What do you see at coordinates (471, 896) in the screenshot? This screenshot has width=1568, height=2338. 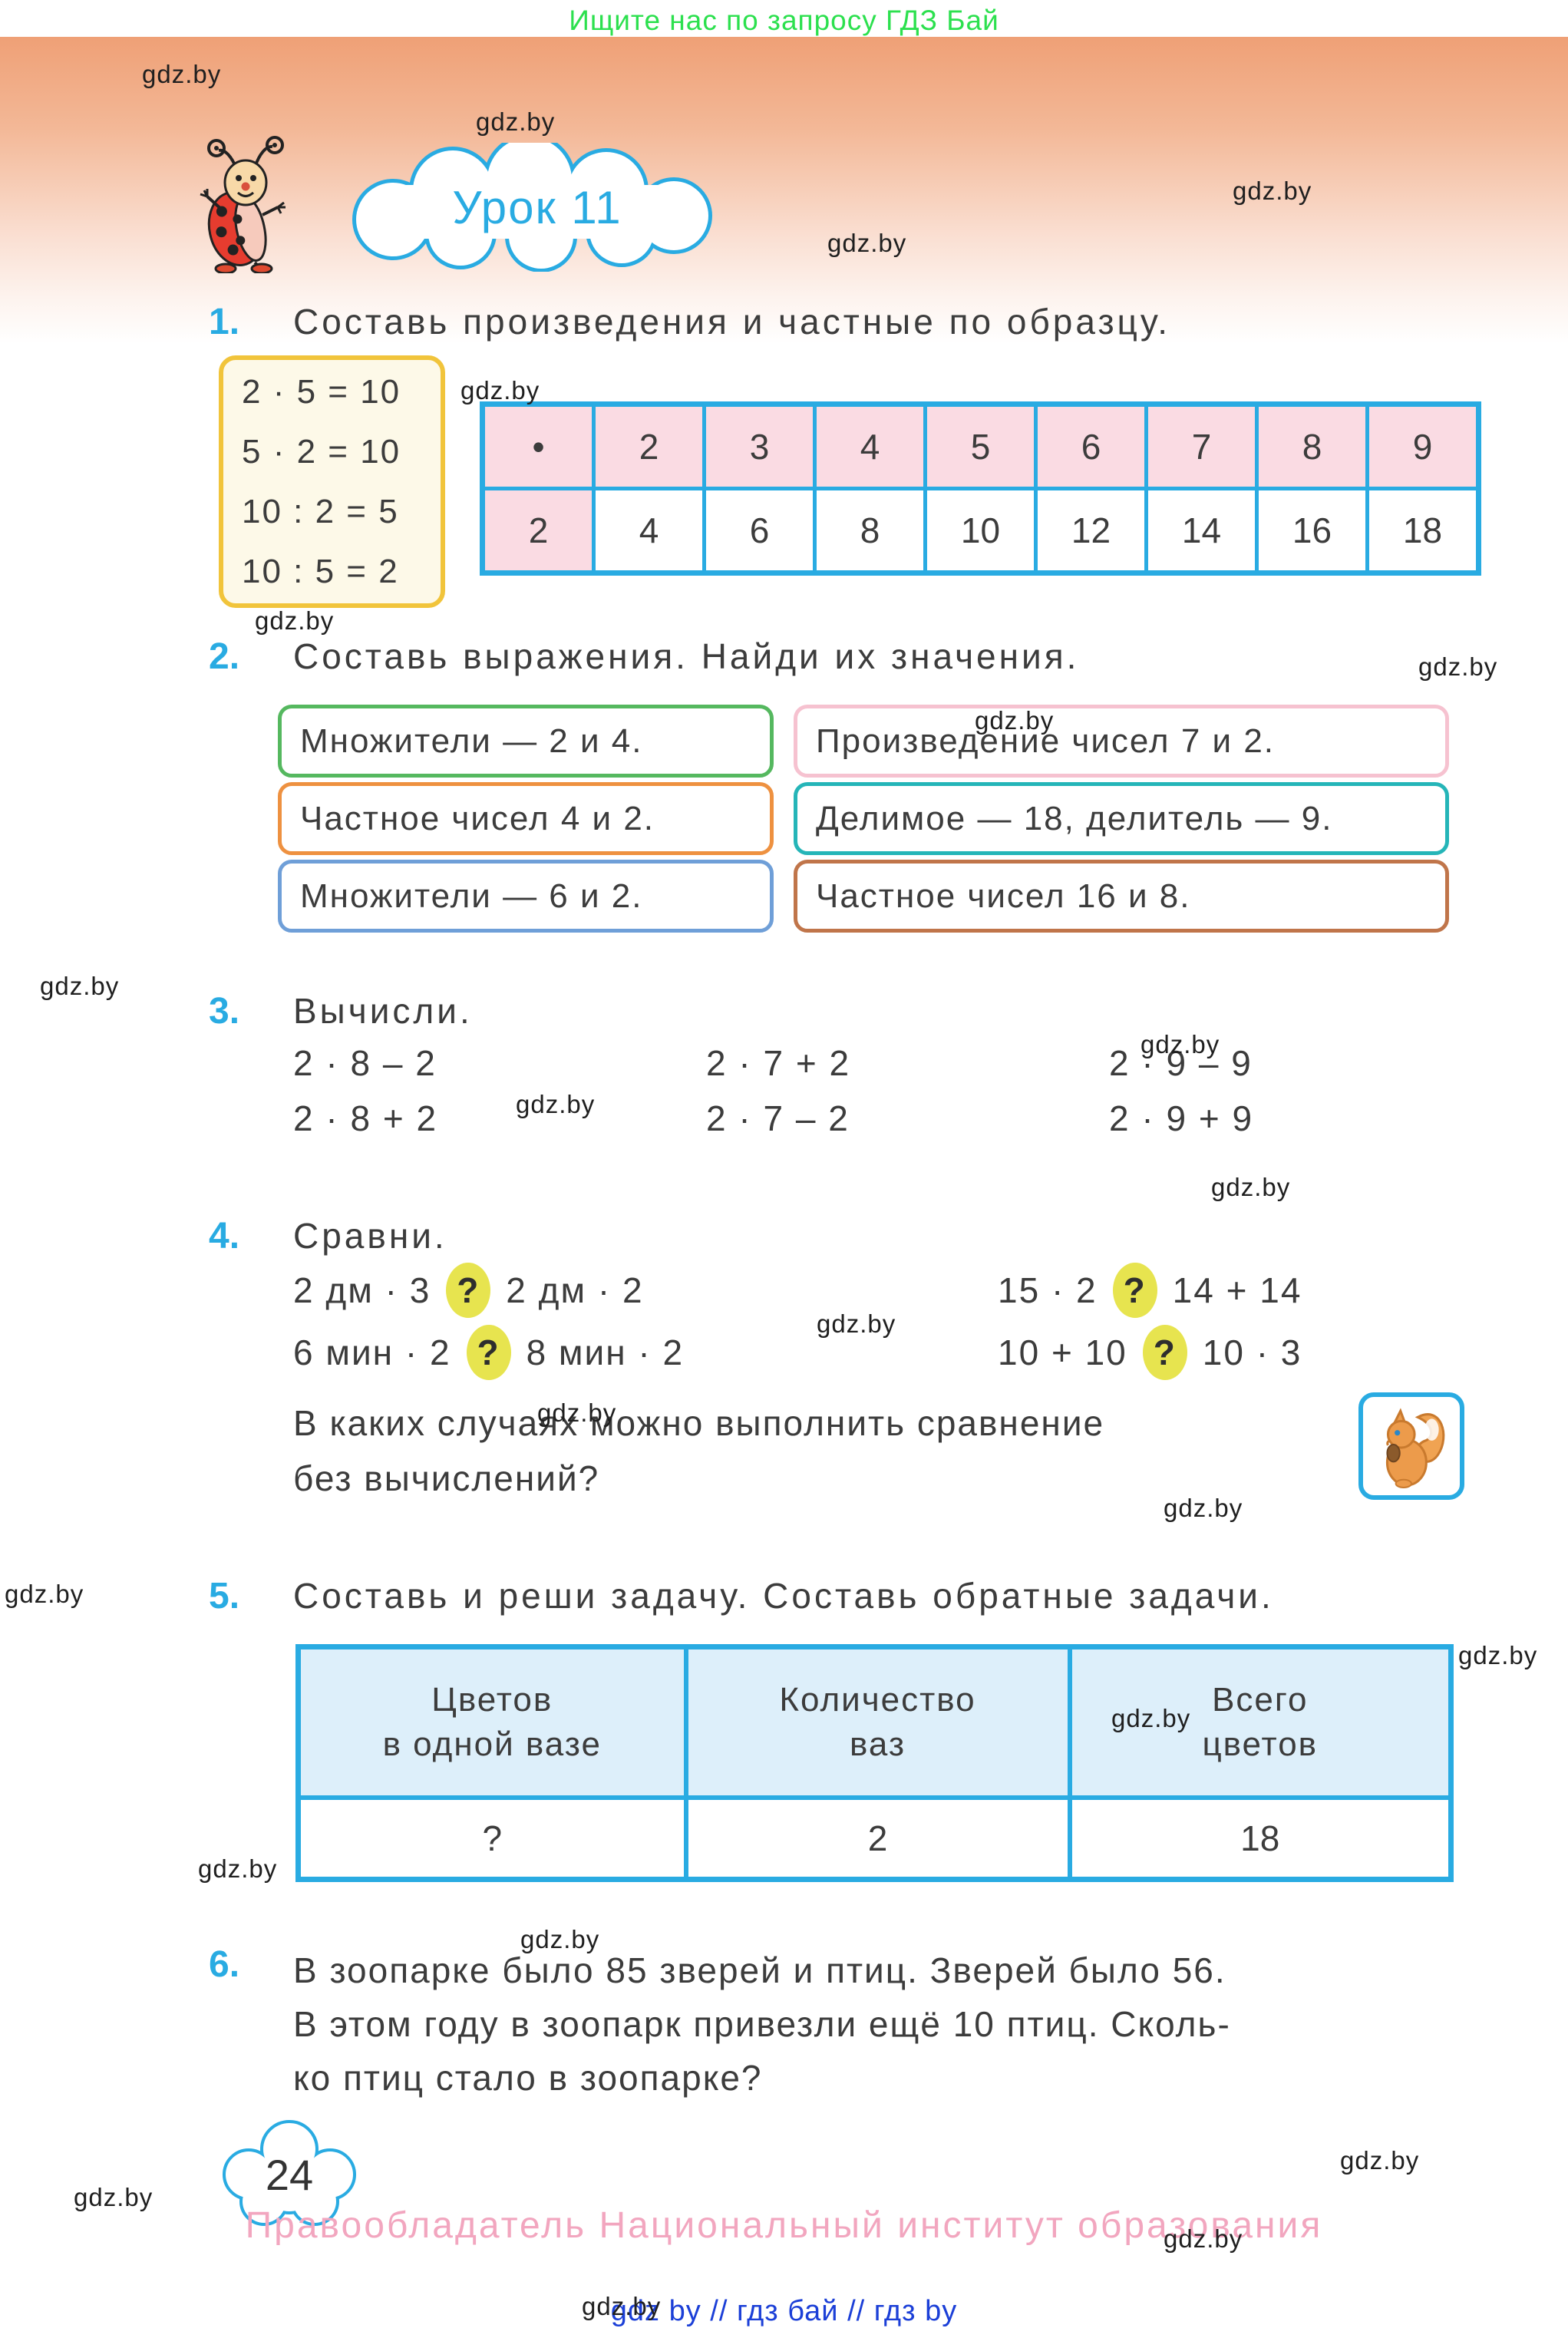 I see `condition-label: Множители — 6 и 2.` at bounding box center [471, 896].